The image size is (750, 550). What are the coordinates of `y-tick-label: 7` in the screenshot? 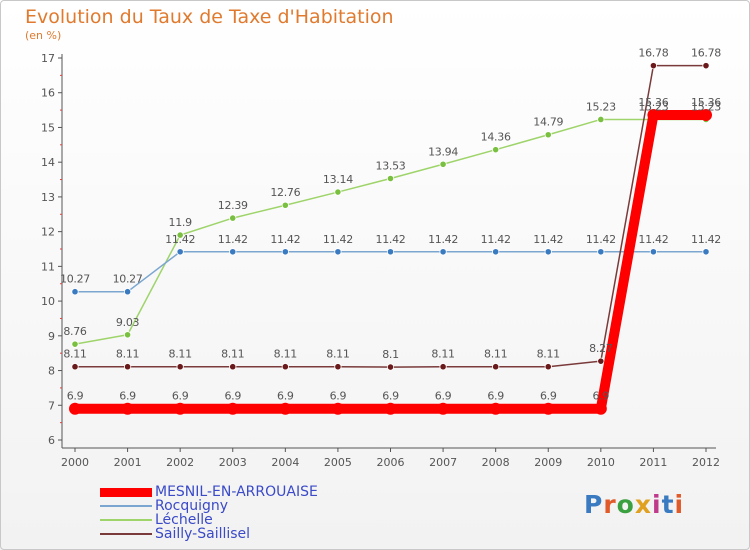 It's located at (51, 405).